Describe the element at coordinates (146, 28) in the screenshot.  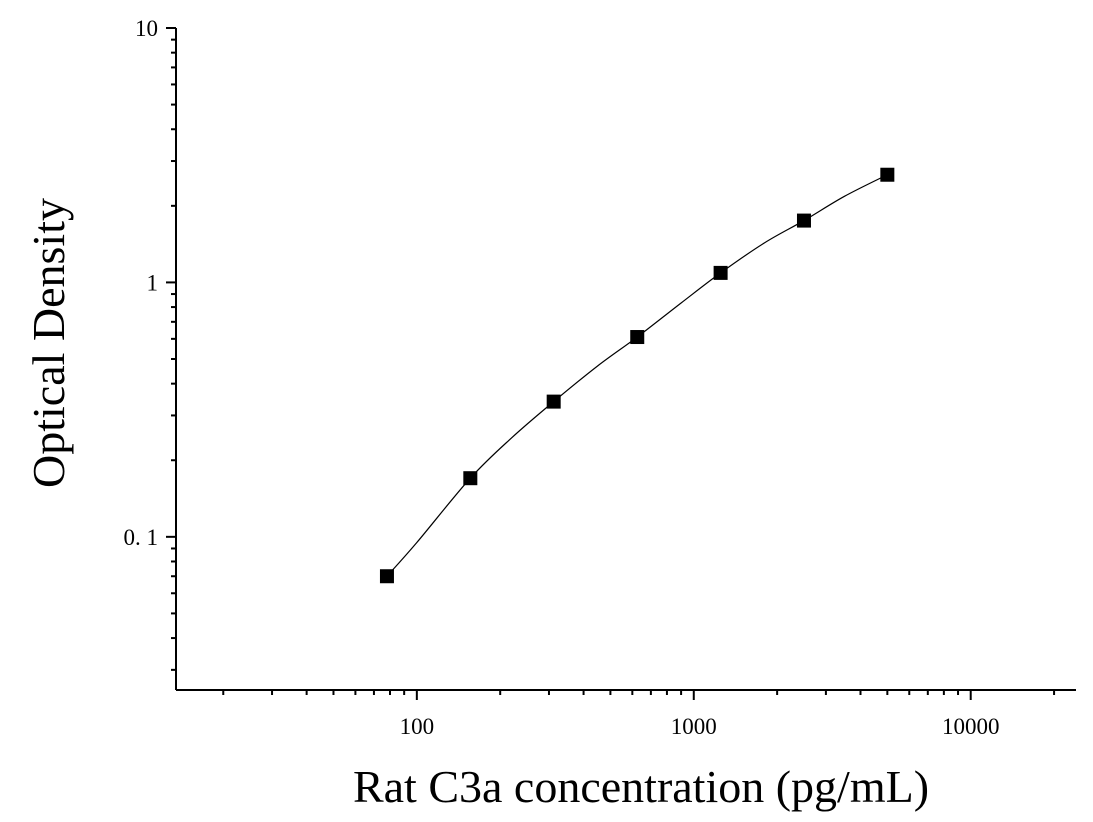
I see `y-tick-label: 10` at that location.